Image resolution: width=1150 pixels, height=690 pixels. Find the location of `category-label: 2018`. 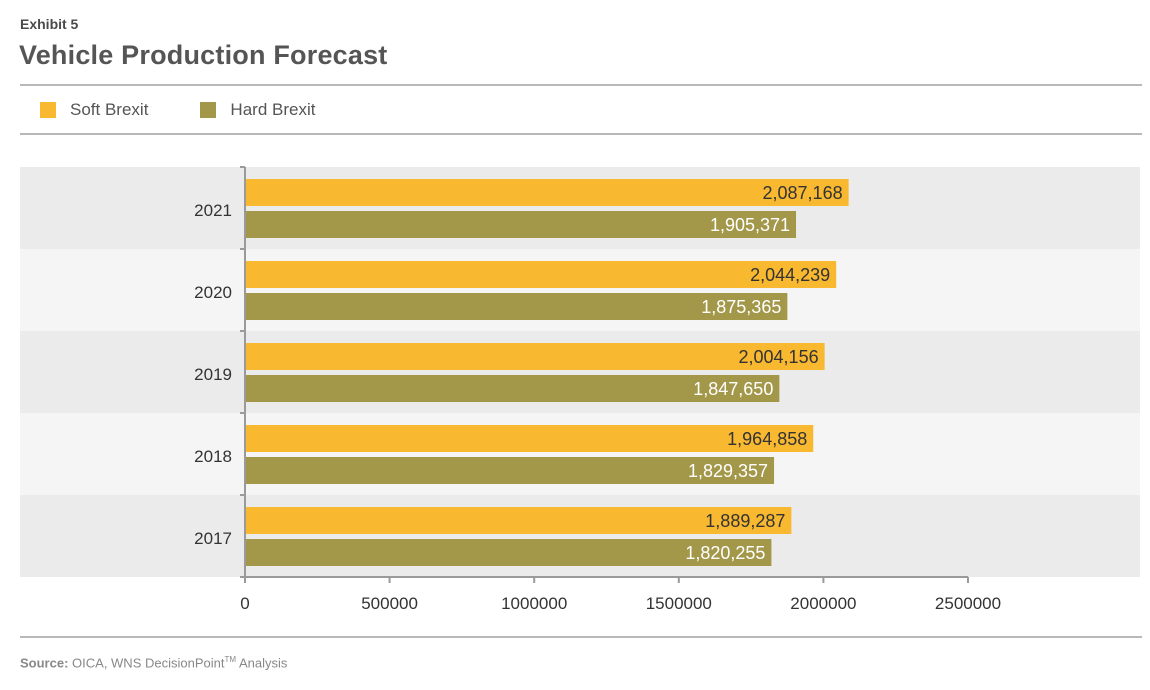

category-label: 2018 is located at coordinates (213, 456).